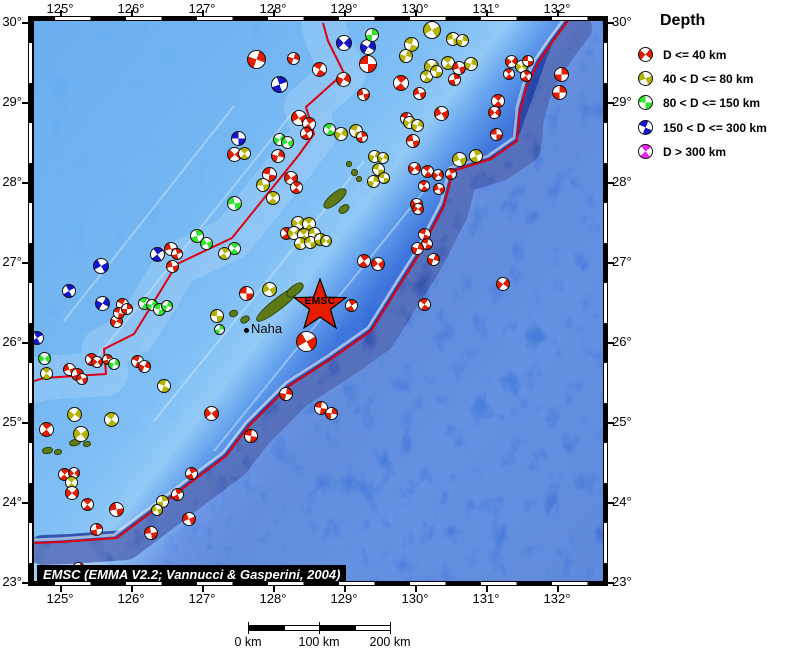 This screenshot has width=789, height=649. What do you see at coordinates (344, 8) in the screenshot?
I see `lon-label-top: 129°` at bounding box center [344, 8].